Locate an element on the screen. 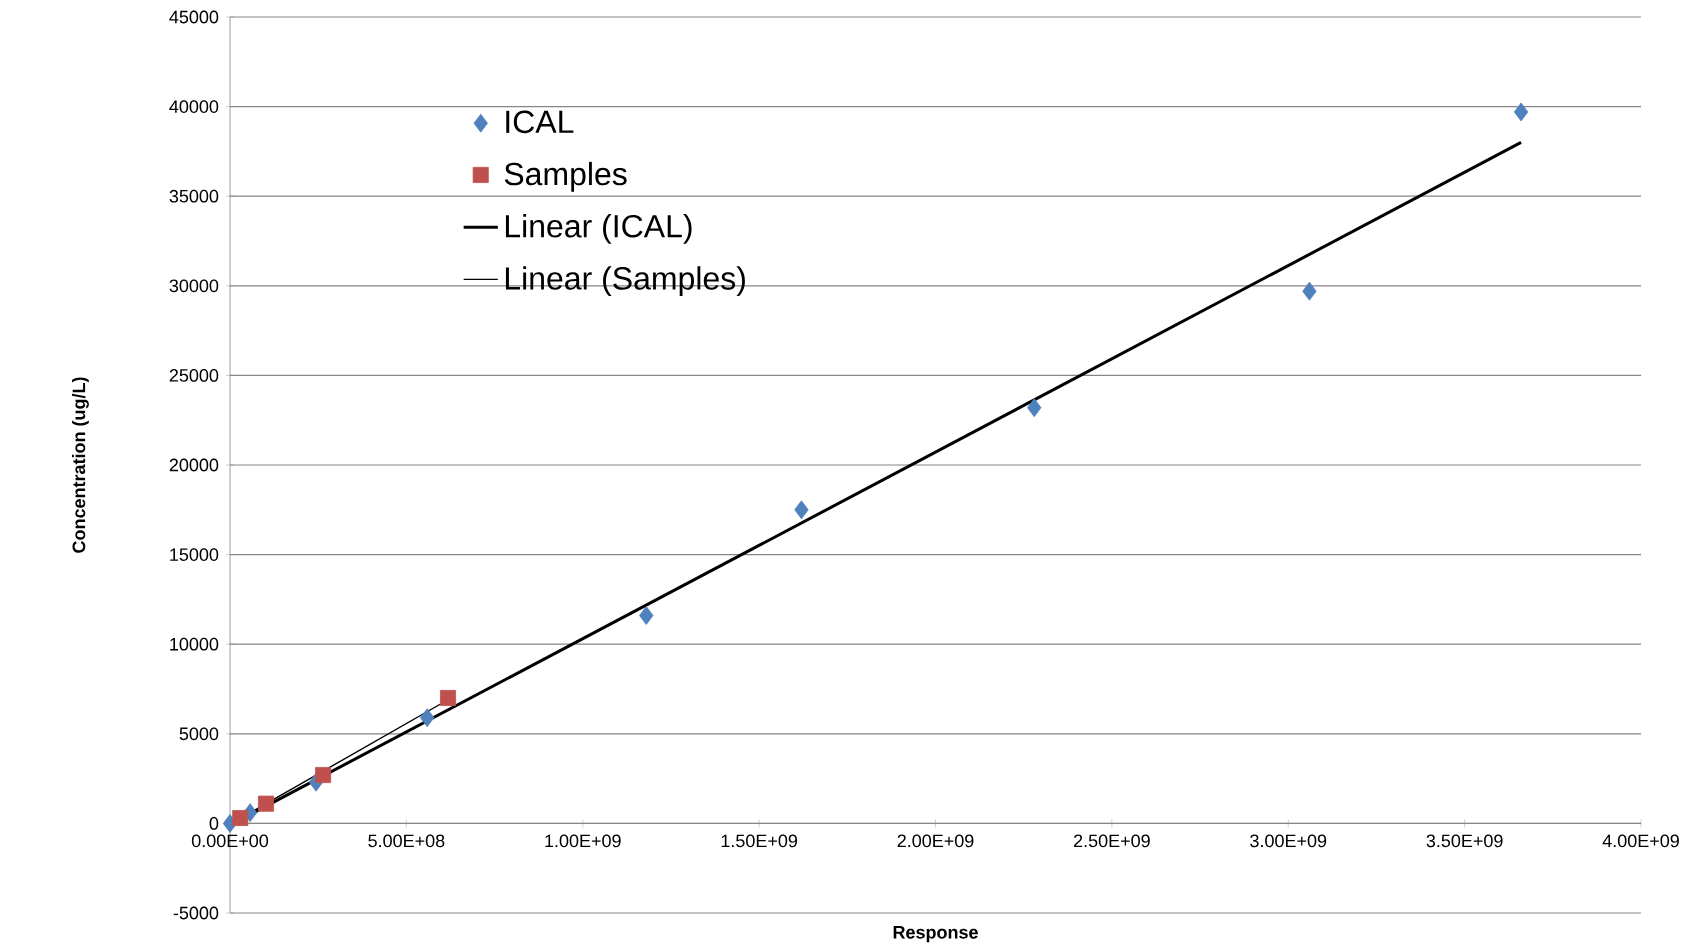 The width and height of the screenshot is (1708, 950). x-tick-label: 3.00E+09 is located at coordinates (1288, 841).